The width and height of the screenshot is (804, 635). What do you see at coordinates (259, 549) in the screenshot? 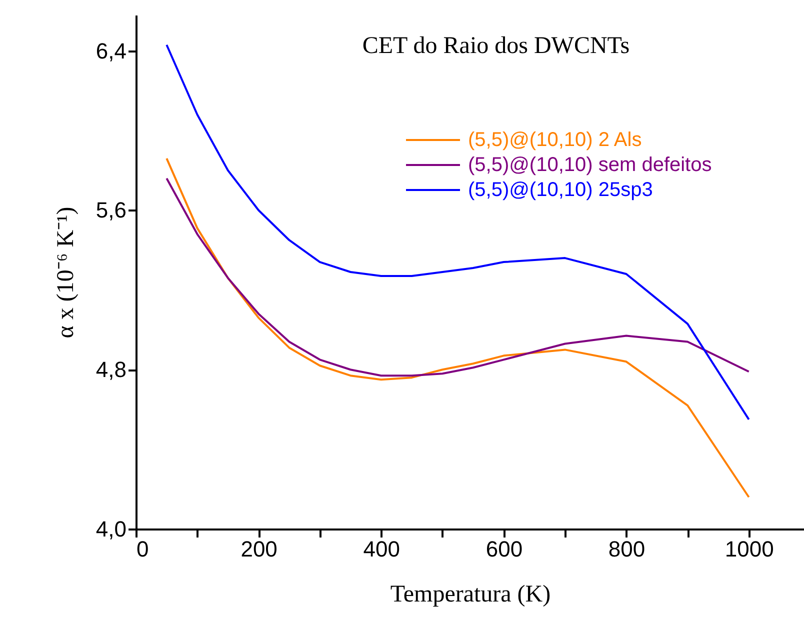
I see `x-tick-label: 200` at bounding box center [259, 549].